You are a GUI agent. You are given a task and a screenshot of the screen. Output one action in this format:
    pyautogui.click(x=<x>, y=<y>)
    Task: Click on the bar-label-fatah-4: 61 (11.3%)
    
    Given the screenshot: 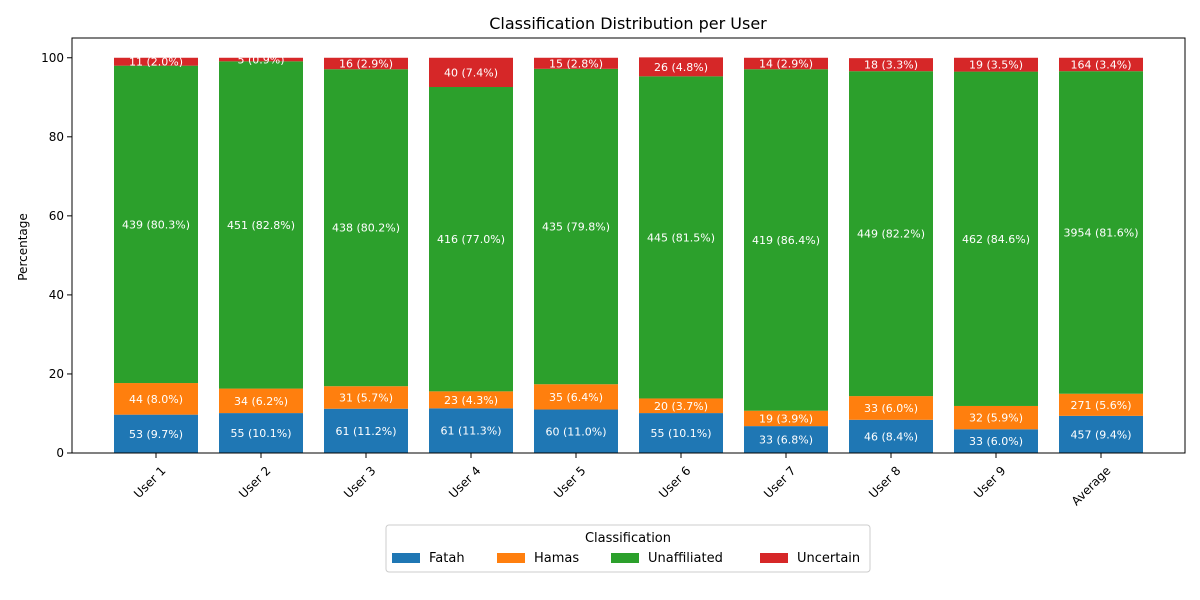 What is the action you would take?
    pyautogui.click(x=470, y=431)
    